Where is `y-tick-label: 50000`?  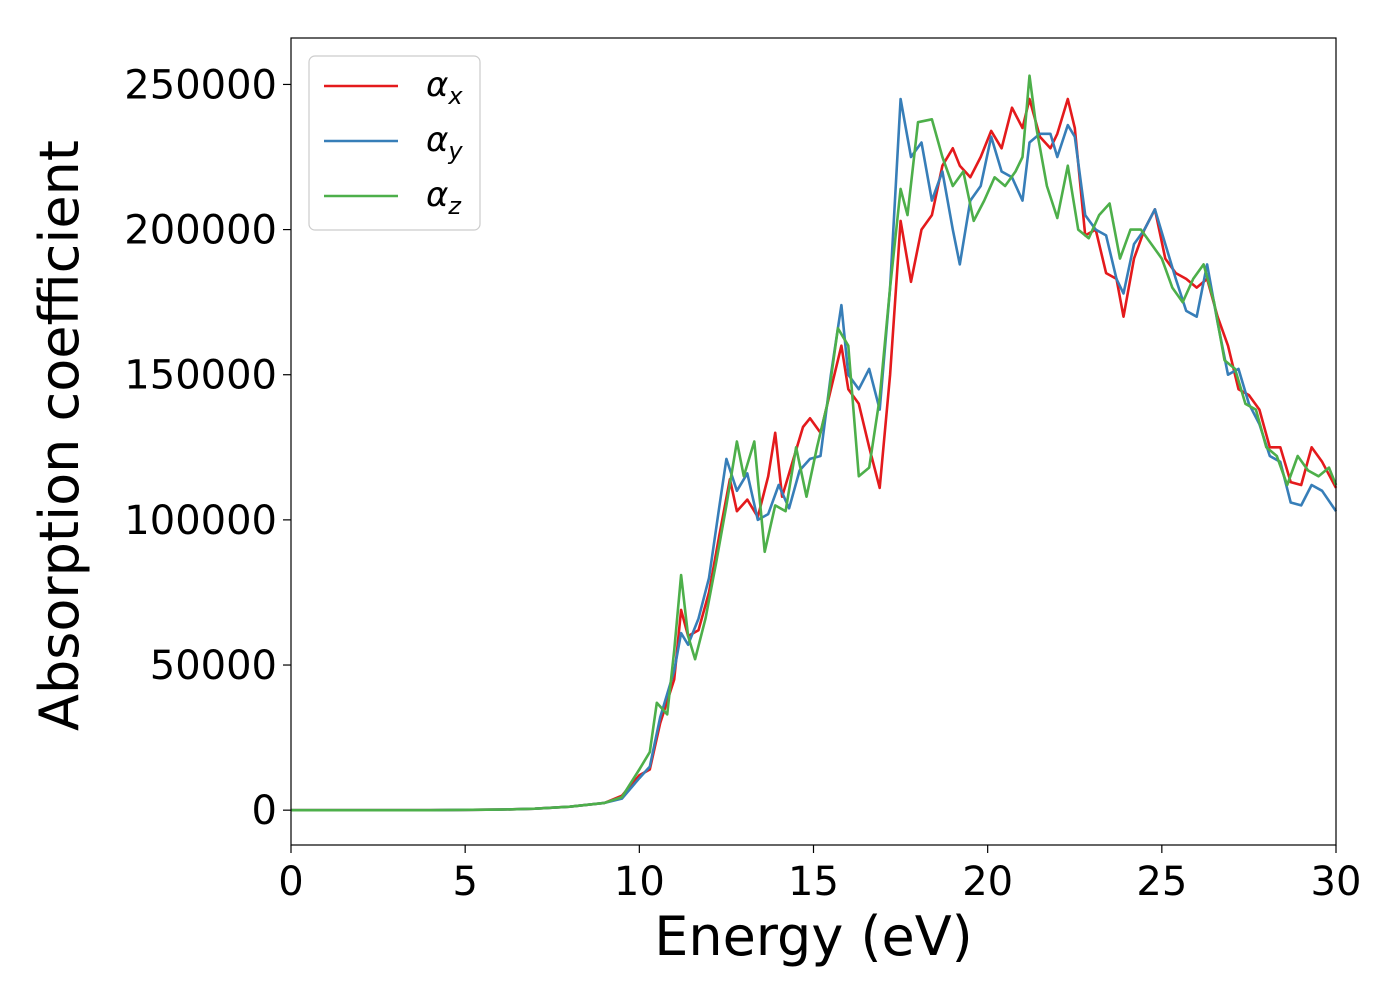
y-tick-label: 50000 is located at coordinates (213, 666).